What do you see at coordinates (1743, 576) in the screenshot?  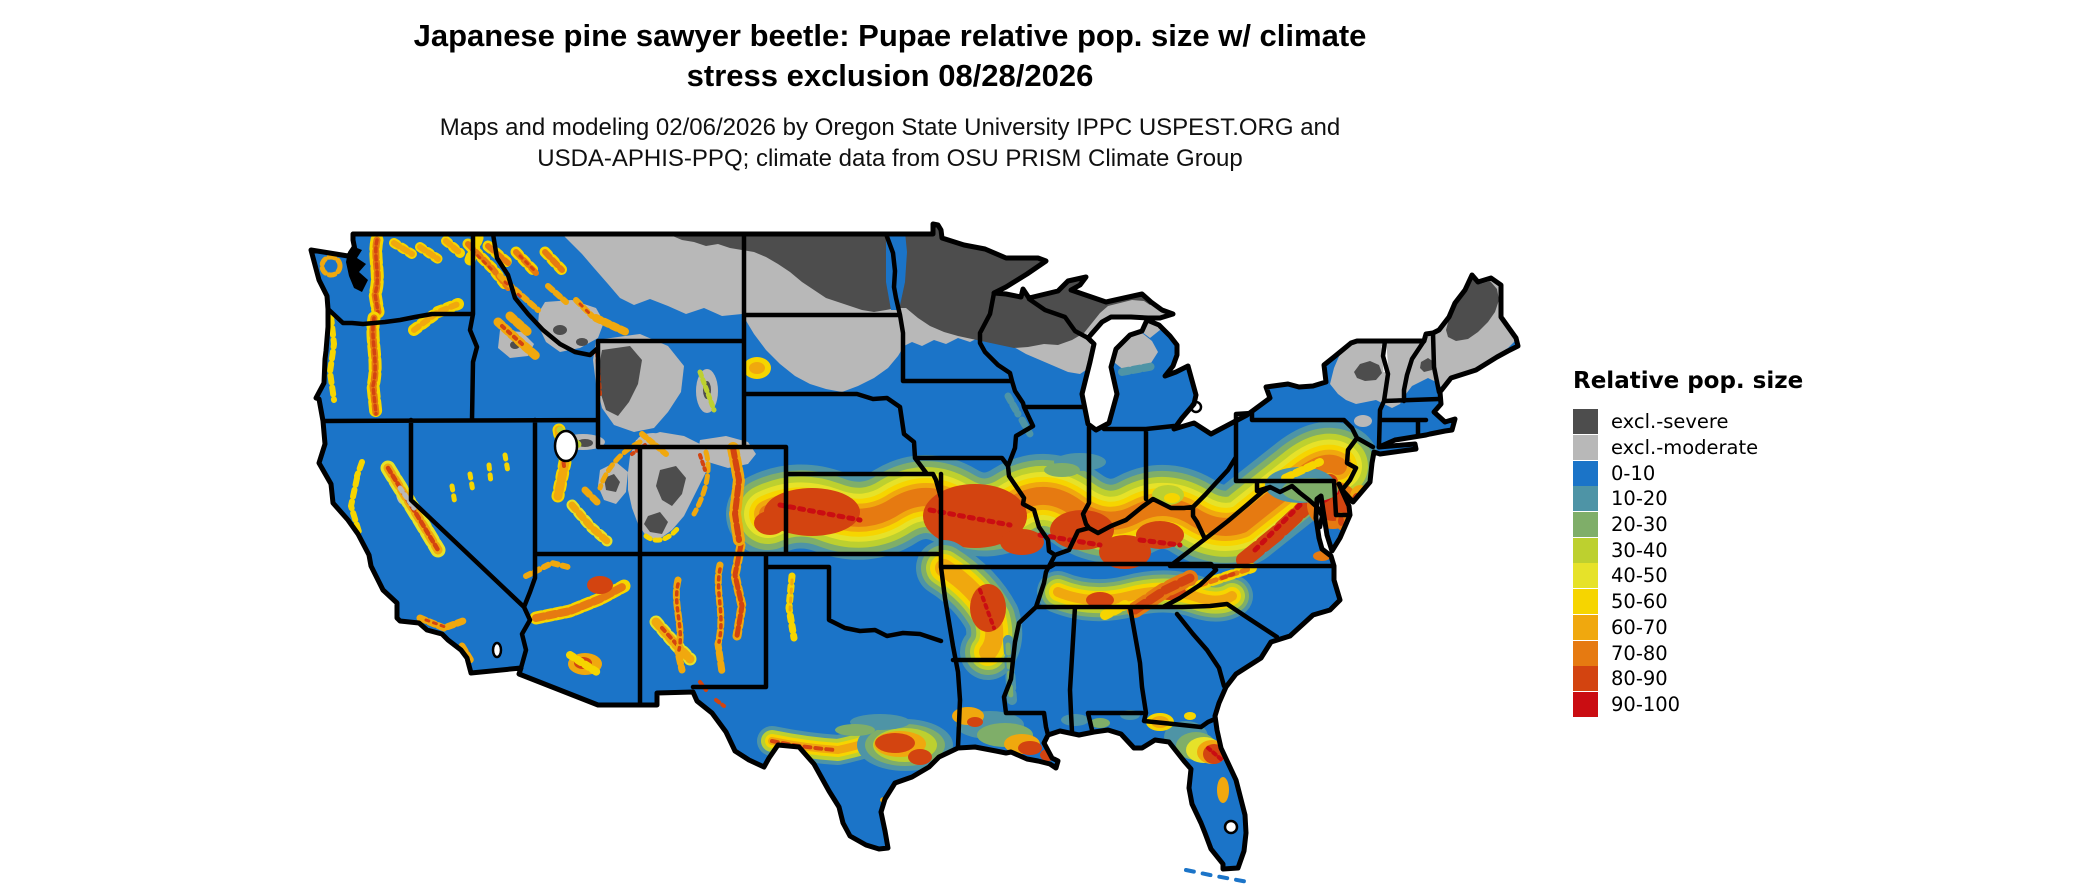 I see `legend-row: 40-50` at bounding box center [1743, 576].